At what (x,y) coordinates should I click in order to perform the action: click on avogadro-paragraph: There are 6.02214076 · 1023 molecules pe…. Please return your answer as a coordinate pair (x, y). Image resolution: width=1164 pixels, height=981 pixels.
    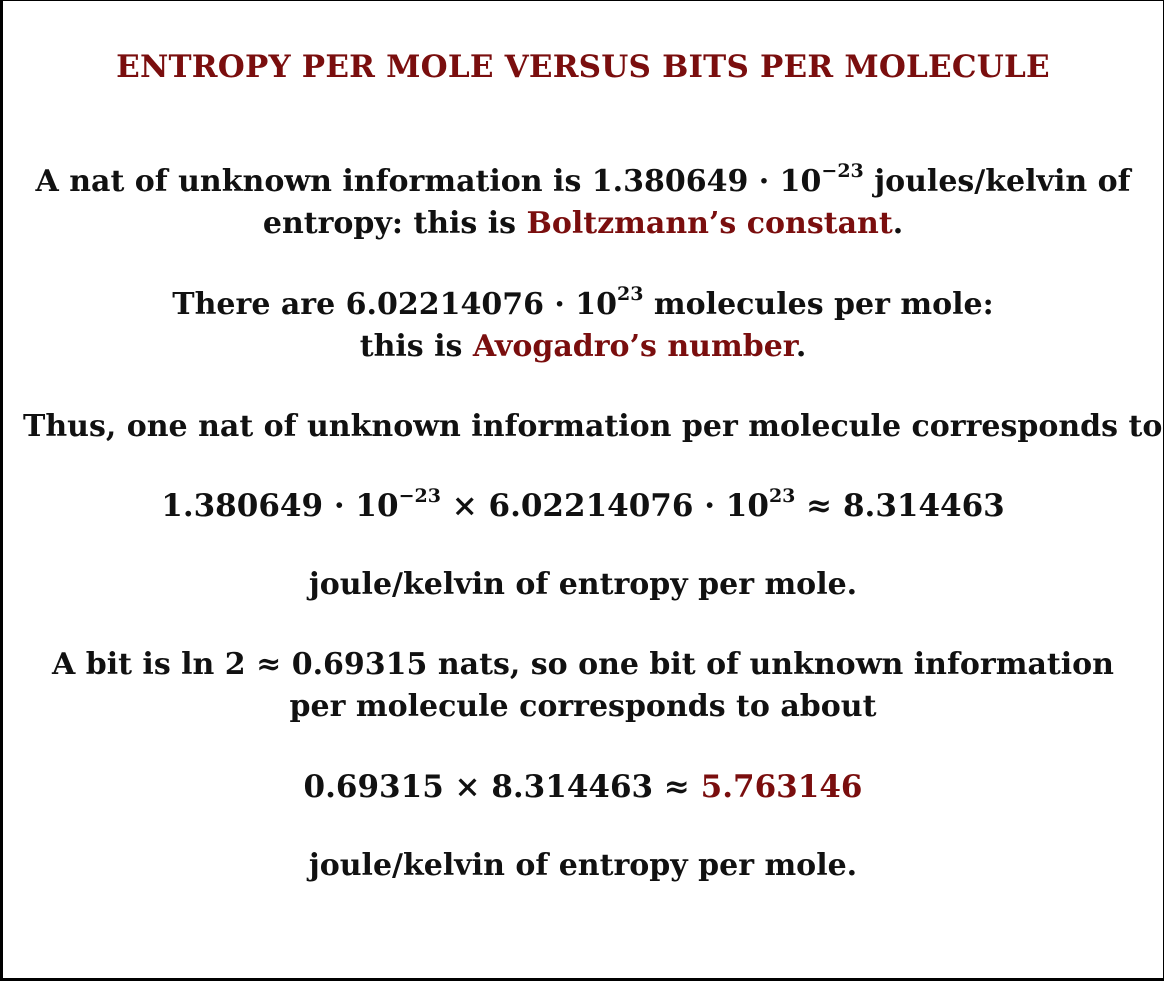
    Looking at the image, I should click on (583, 326).